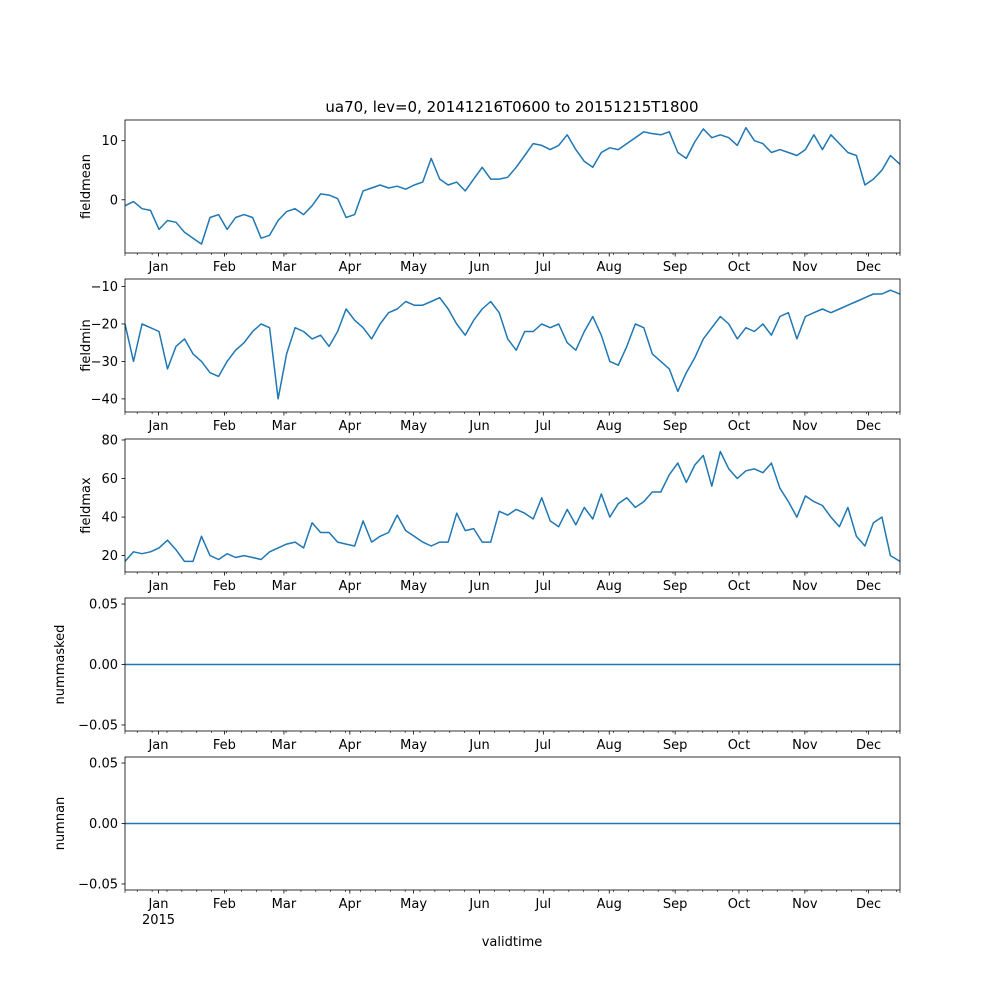  What do you see at coordinates (109, 556) in the screenshot?
I see `y-tick-label: 20` at bounding box center [109, 556].